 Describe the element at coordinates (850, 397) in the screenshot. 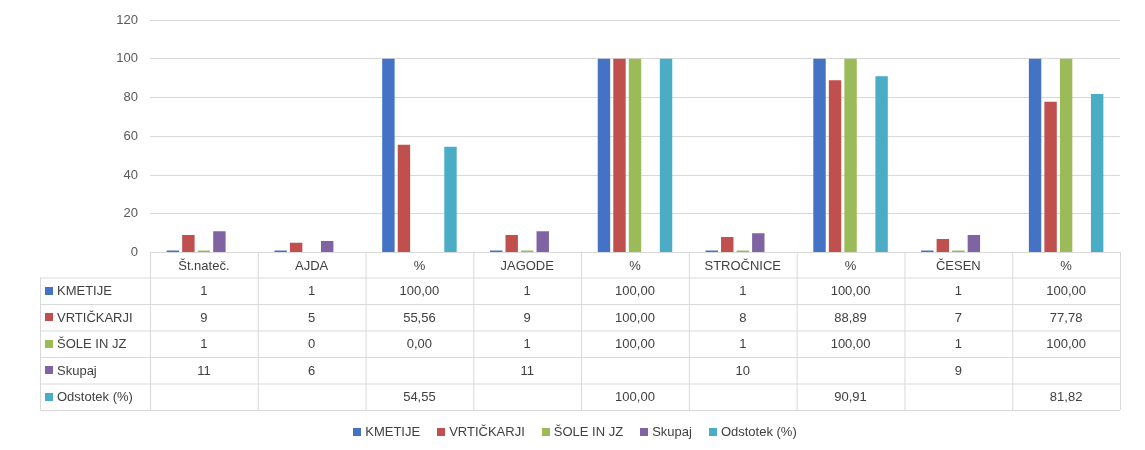

I see `data-label: 90,91` at that location.